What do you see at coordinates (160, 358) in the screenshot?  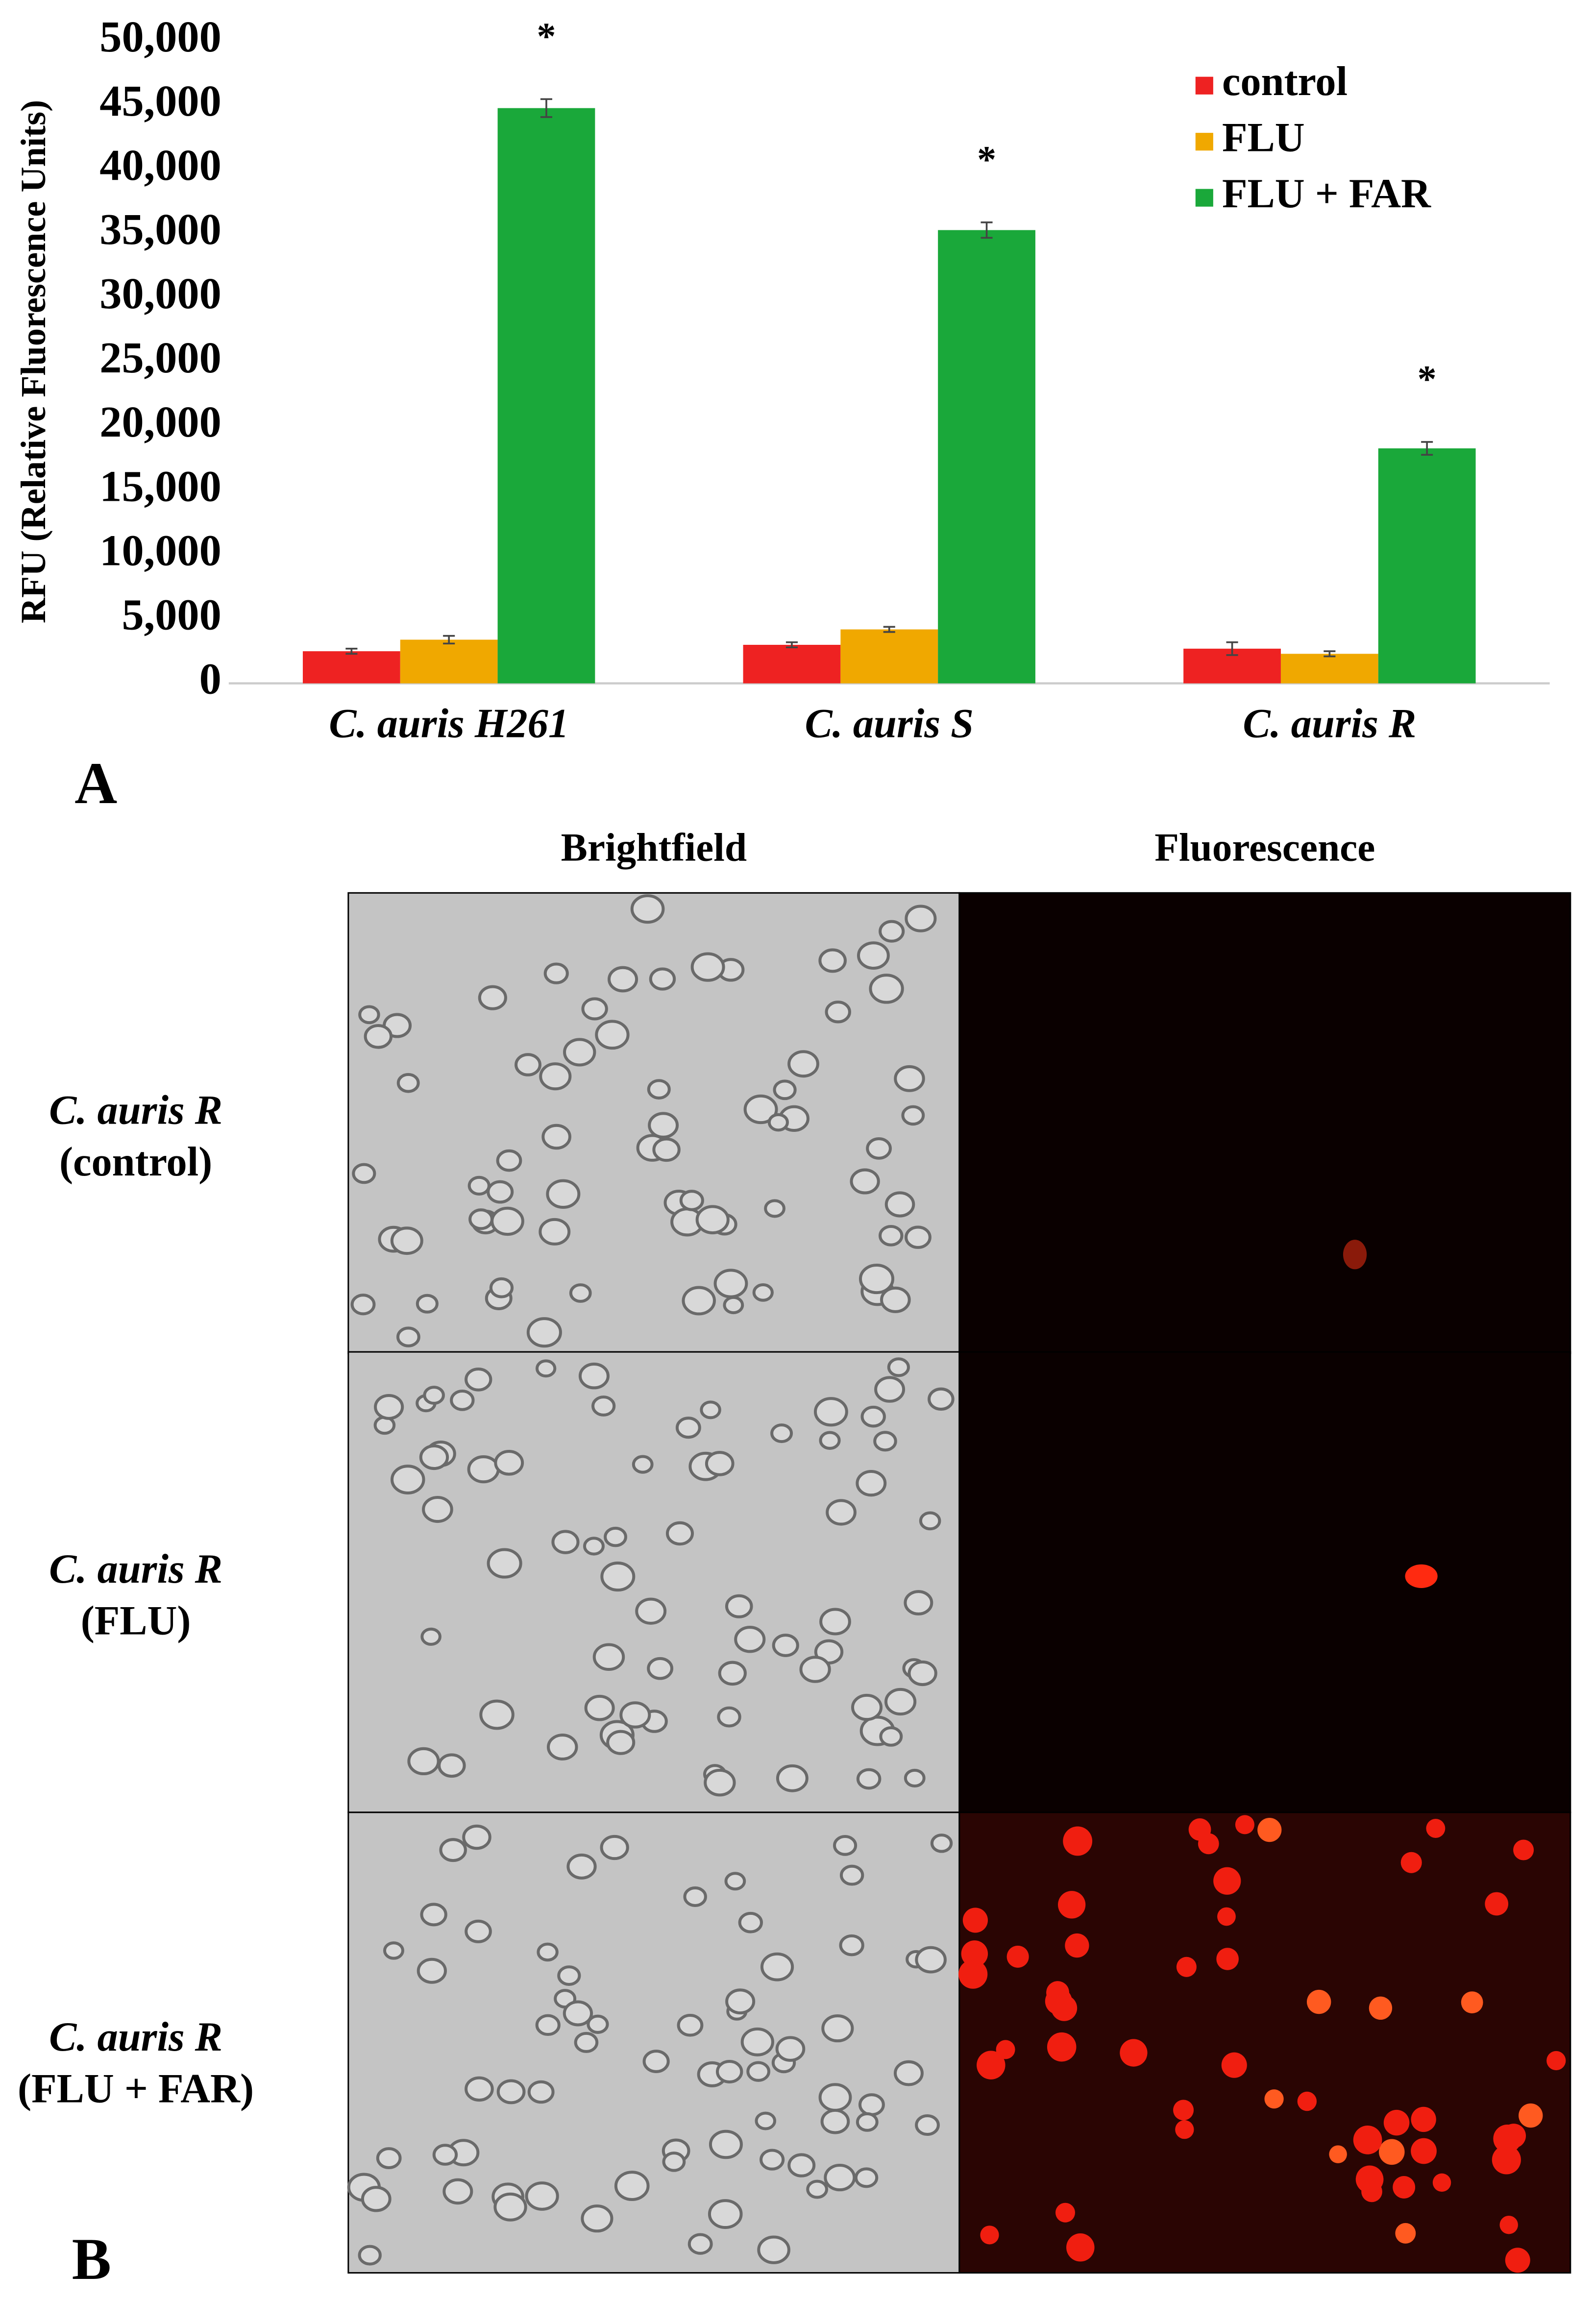 I see `y-tick-label: 25,000` at bounding box center [160, 358].